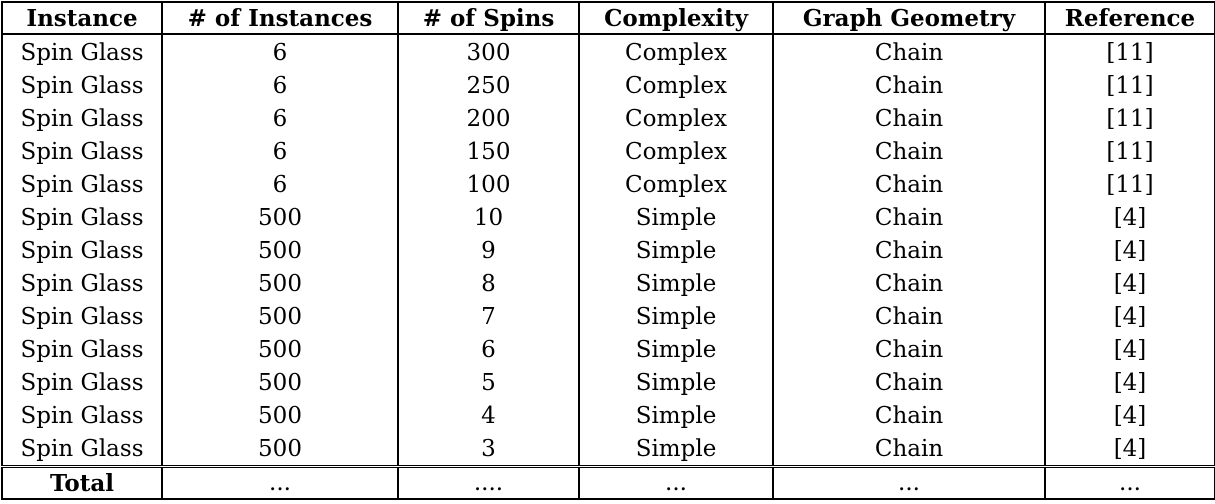 The image size is (1215, 504). I want to click on table-row: Spin Glass 500 7 Simple Chain [4], so click(608, 316).